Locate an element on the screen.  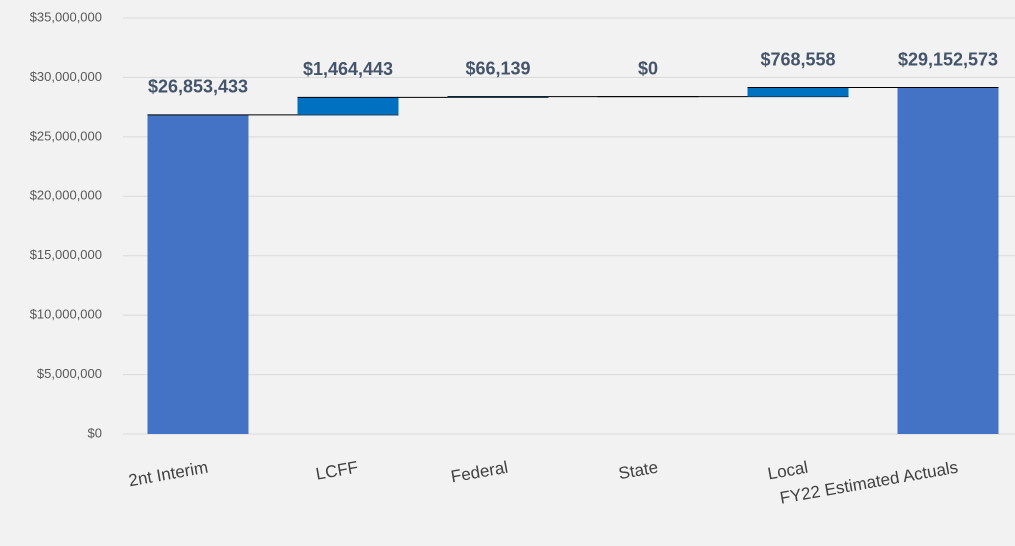
y-tick-label: $5,000,000 is located at coordinates (69, 373).